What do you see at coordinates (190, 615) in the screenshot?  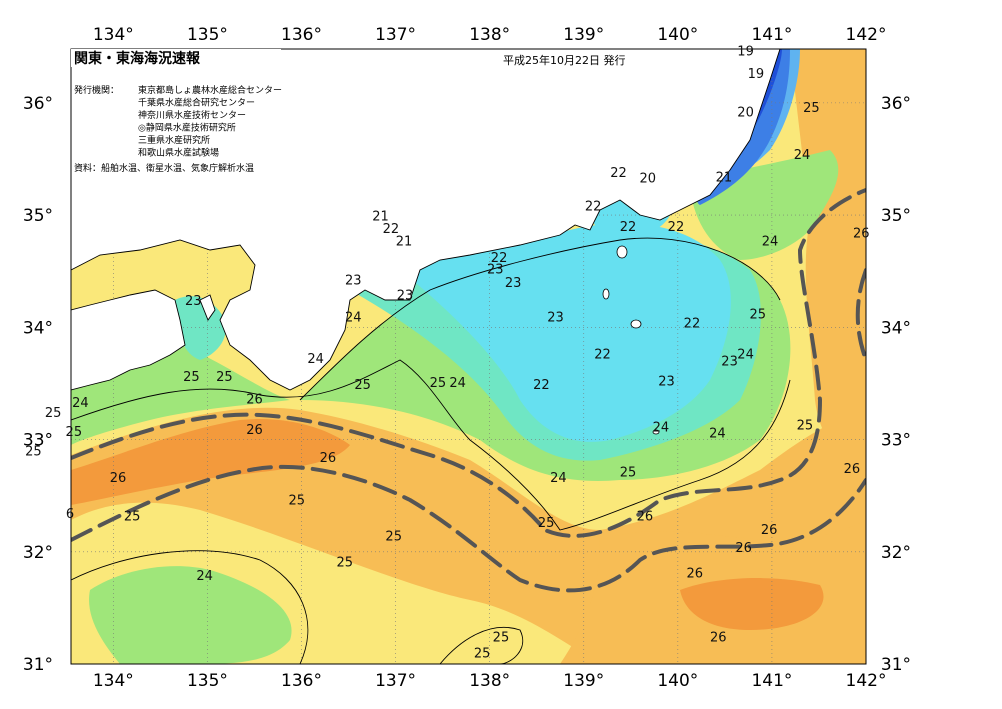 I see `sst-zone-24-offshore` at bounding box center [190, 615].